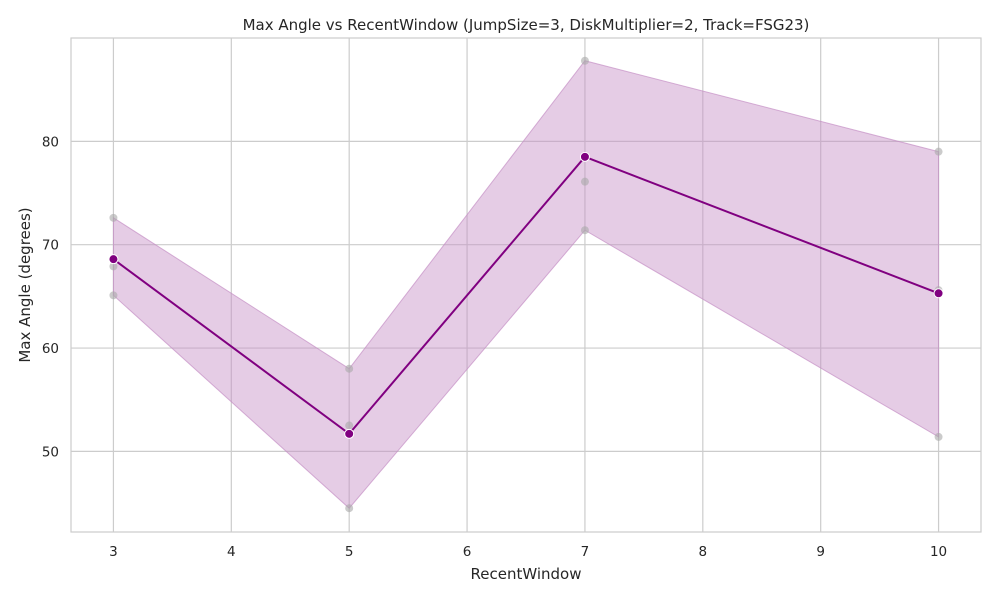 This screenshot has width=1000, height=600. Describe the element at coordinates (820, 552) in the screenshot. I see `x-tick-label: 9` at that location.